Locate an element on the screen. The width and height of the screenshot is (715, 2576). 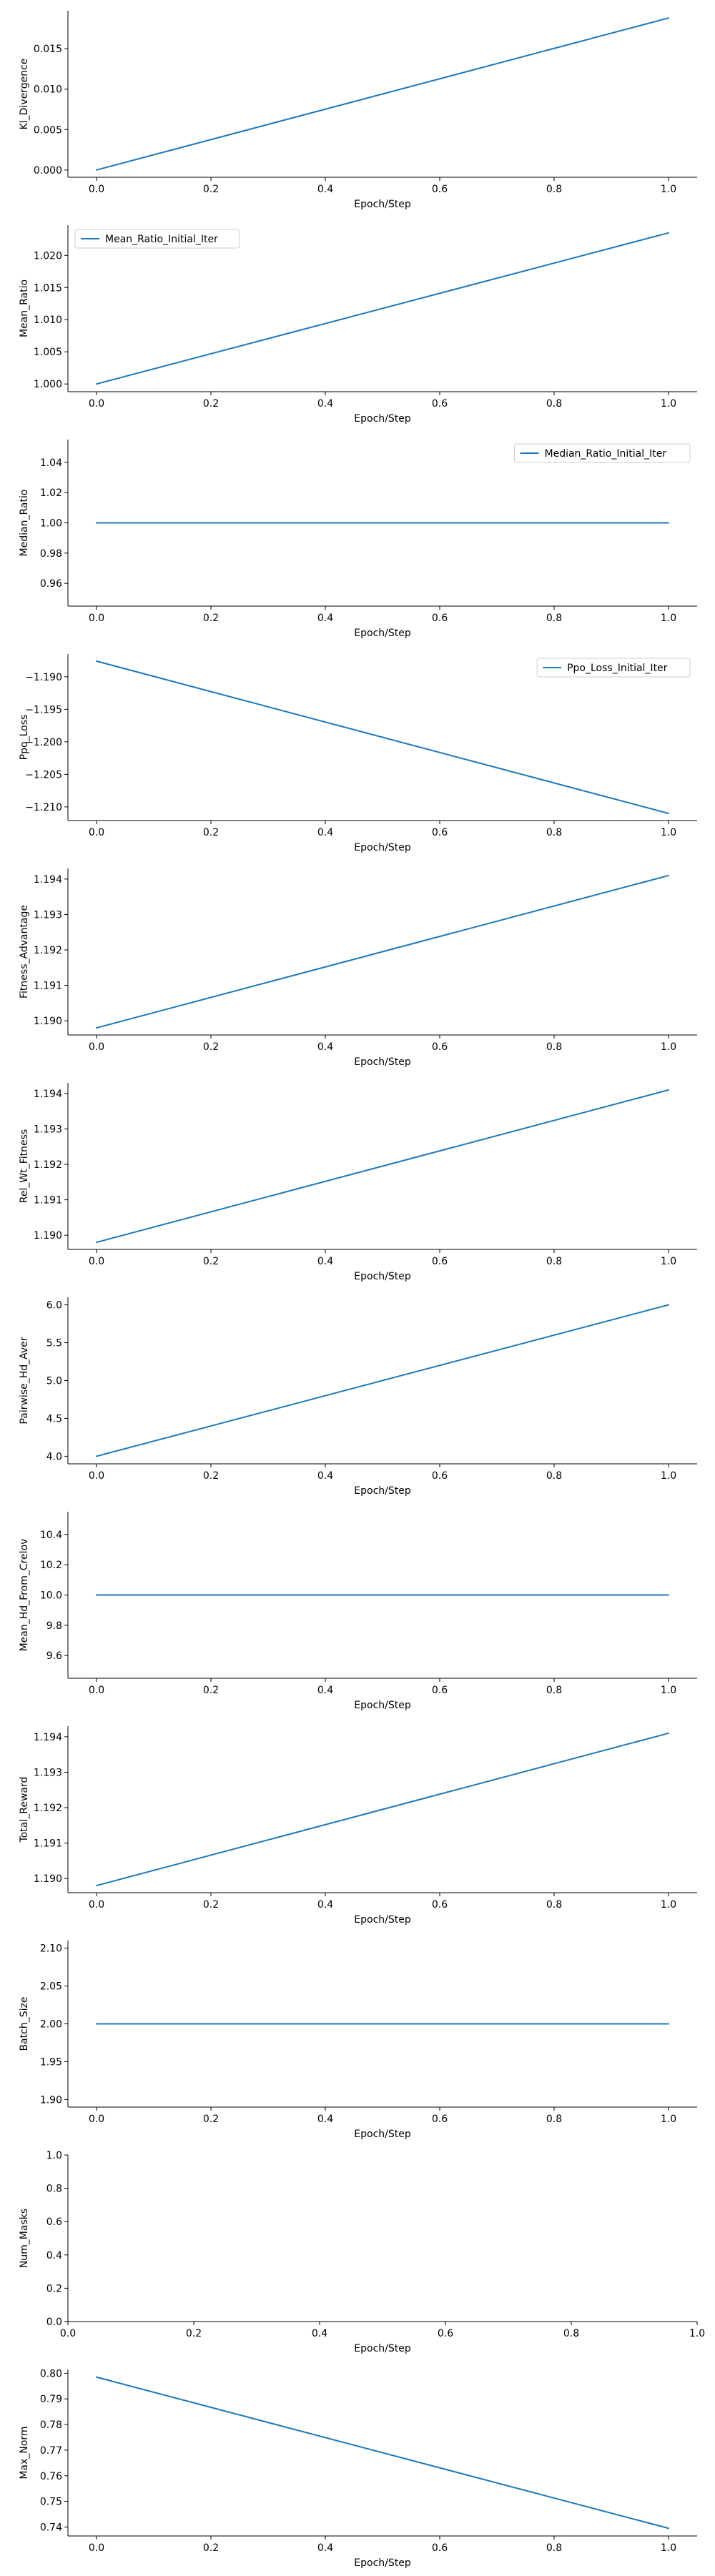
y-tick-label: 1.00 is located at coordinates (51, 524).